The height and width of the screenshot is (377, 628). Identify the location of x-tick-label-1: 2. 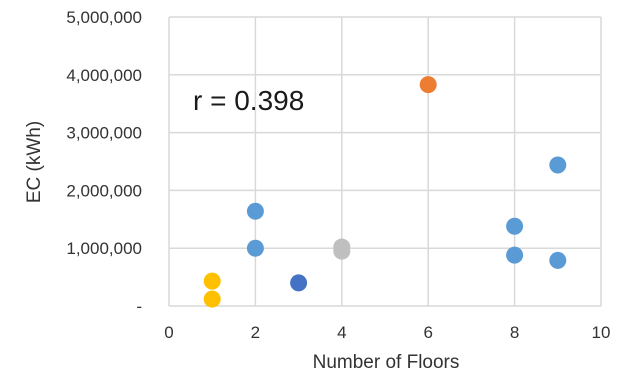
(255, 332).